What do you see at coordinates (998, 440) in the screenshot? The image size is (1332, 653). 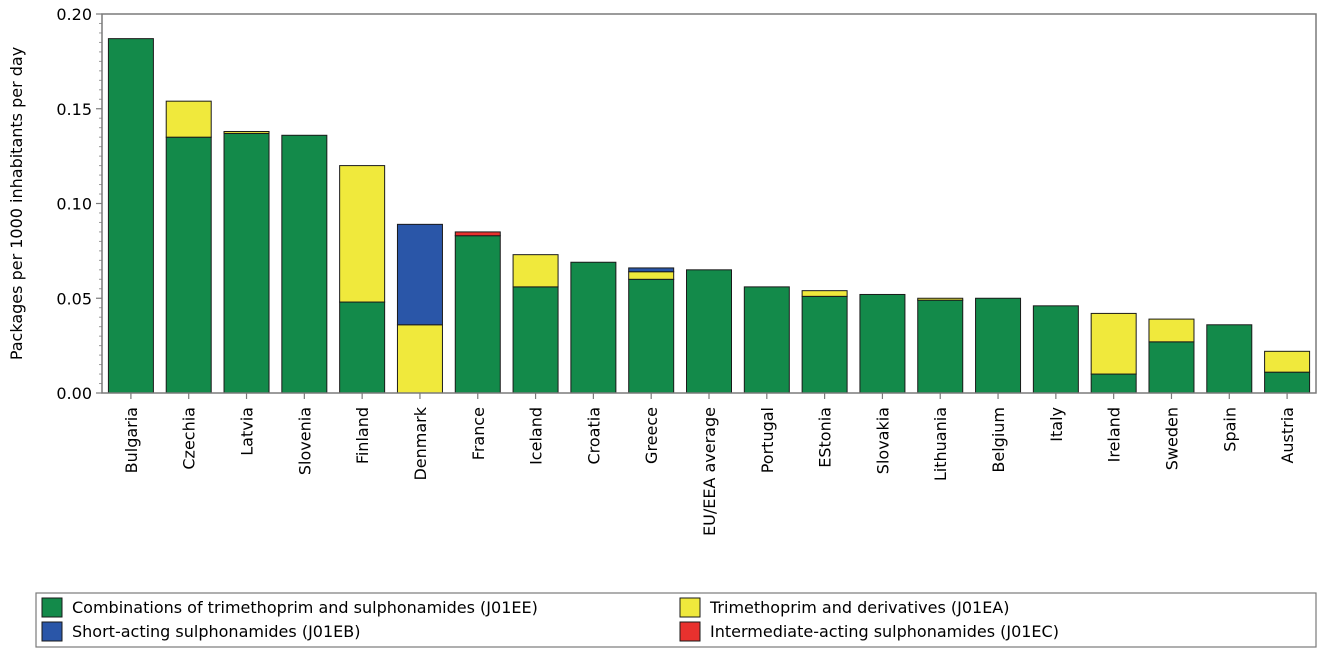 I see `x-category-label: Belgium` at bounding box center [998, 440].